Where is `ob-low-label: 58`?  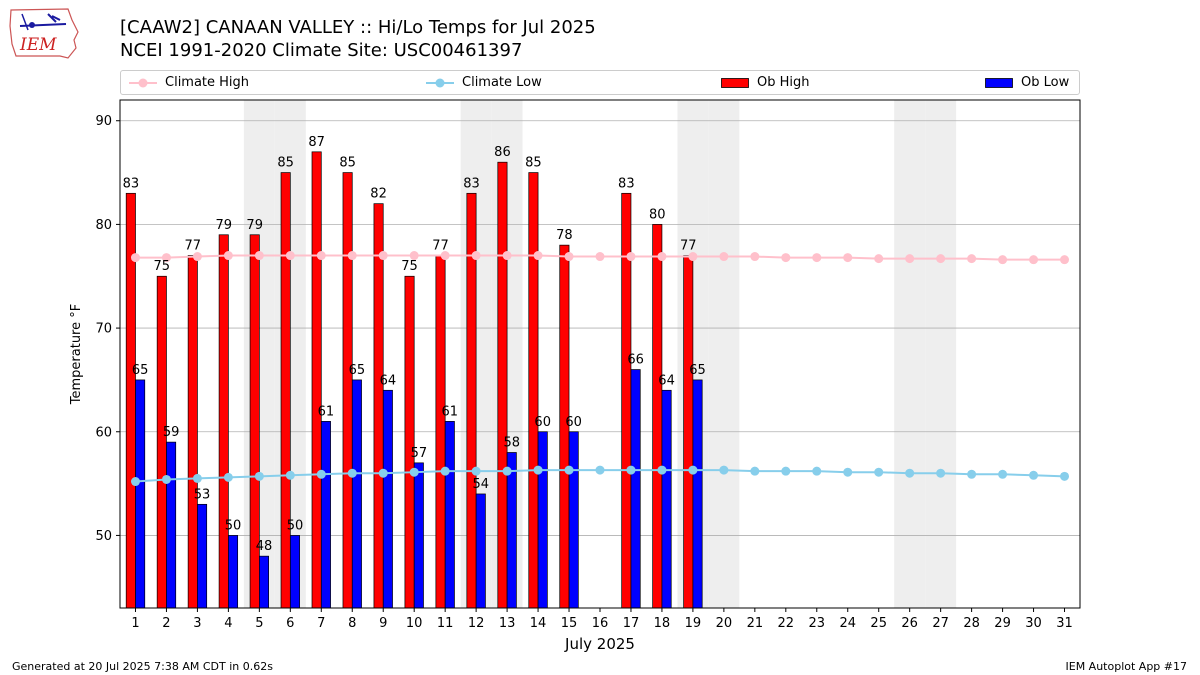
ob-low-label: 58 is located at coordinates (511, 442).